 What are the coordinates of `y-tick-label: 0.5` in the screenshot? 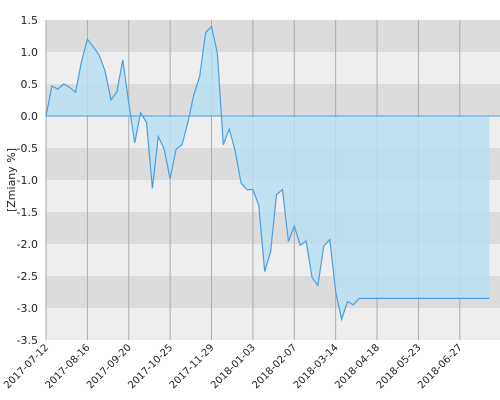 It's located at (30, 84).